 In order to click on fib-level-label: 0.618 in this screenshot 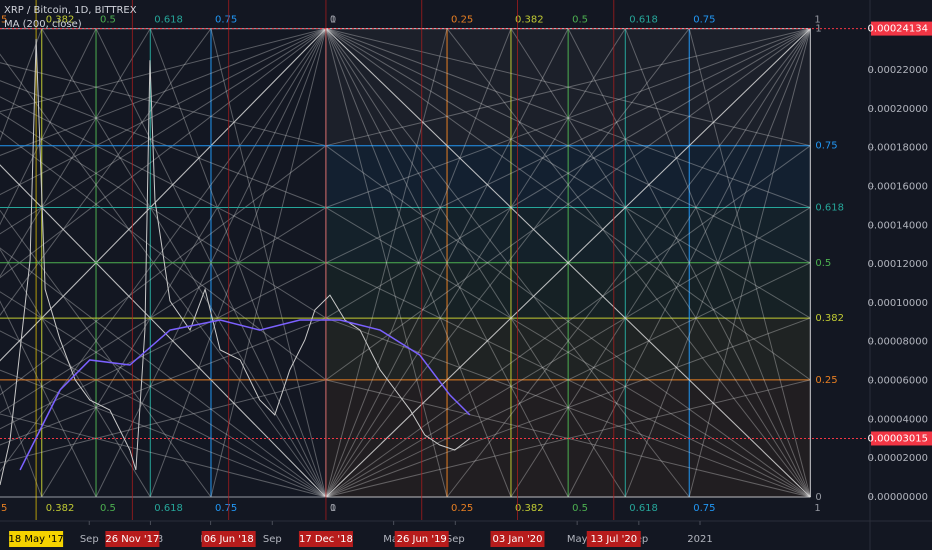, I will do `click(829, 208)`.